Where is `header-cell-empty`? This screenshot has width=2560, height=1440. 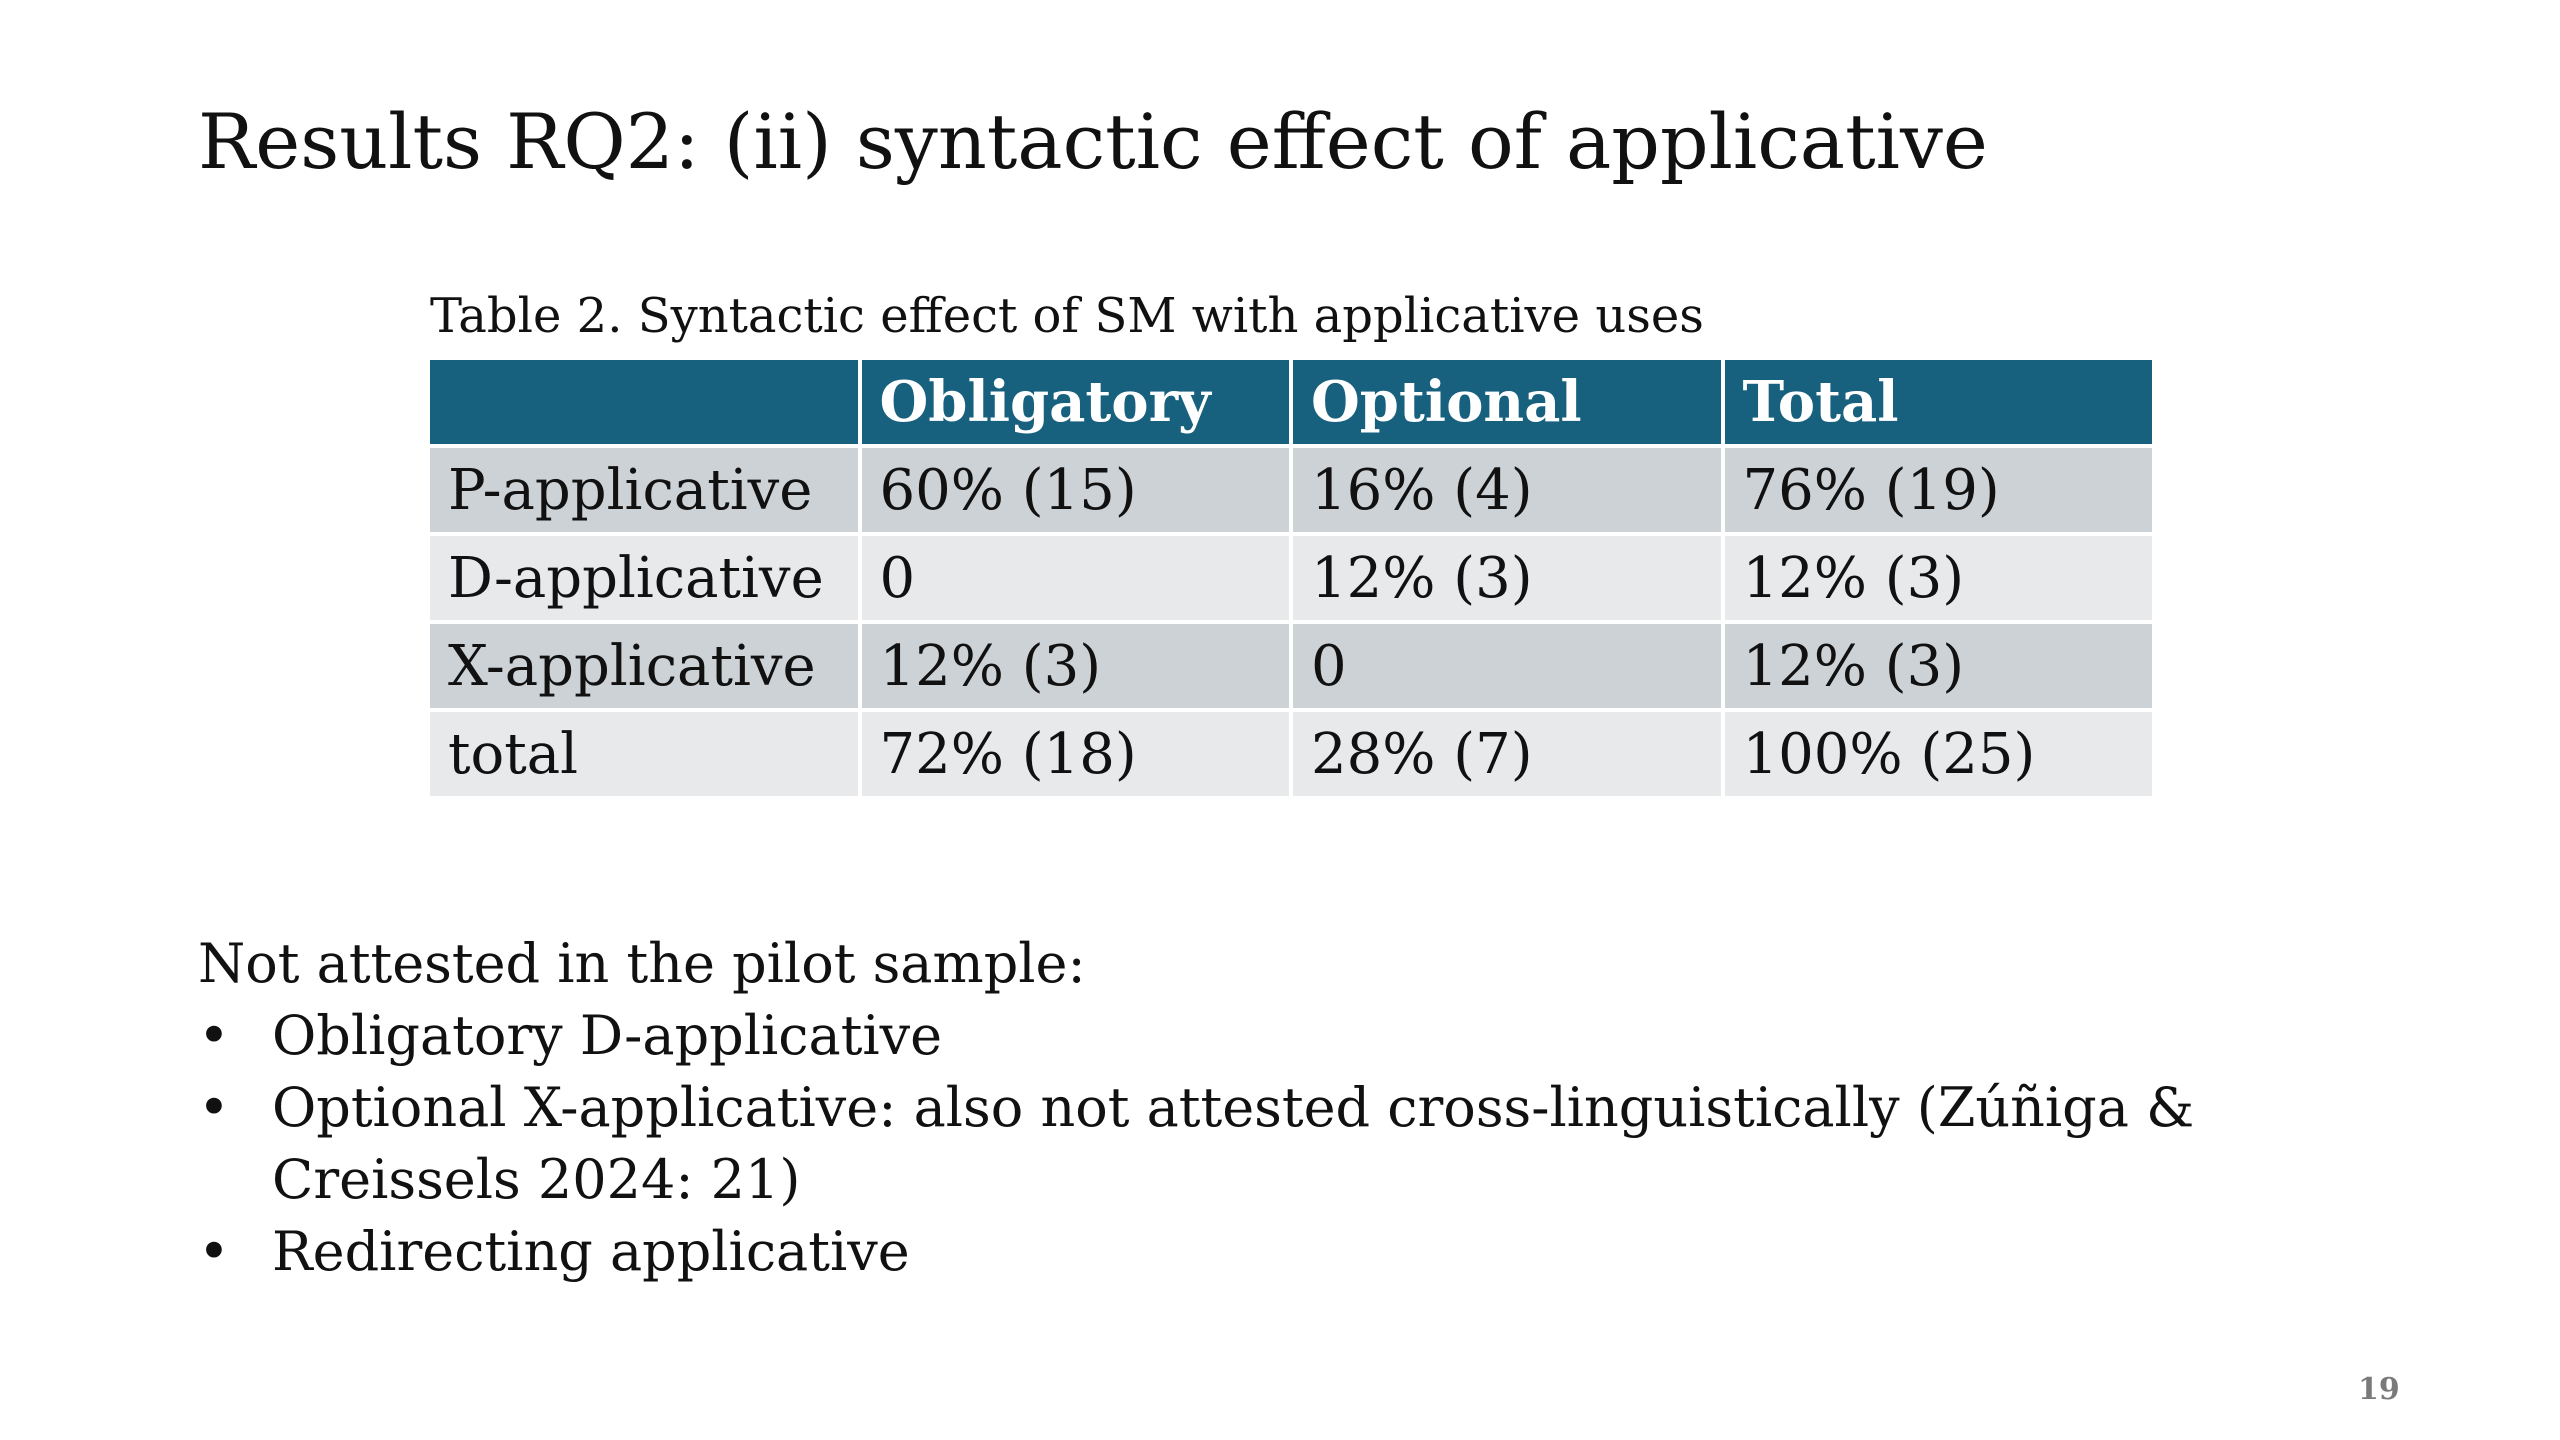
header-cell-empty is located at coordinates (644, 402).